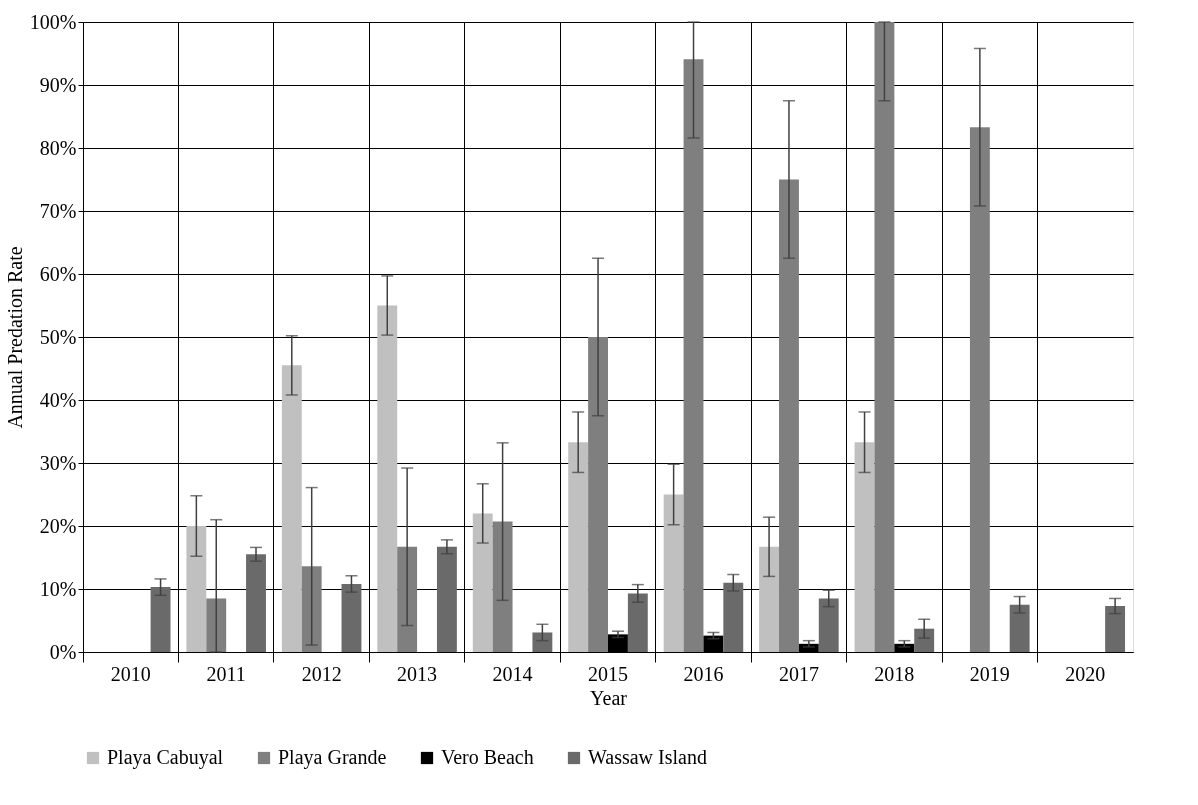 This screenshot has height=805, width=1198. Describe the element at coordinates (226, 673) in the screenshot. I see `x-tick-label: 2011` at that location.